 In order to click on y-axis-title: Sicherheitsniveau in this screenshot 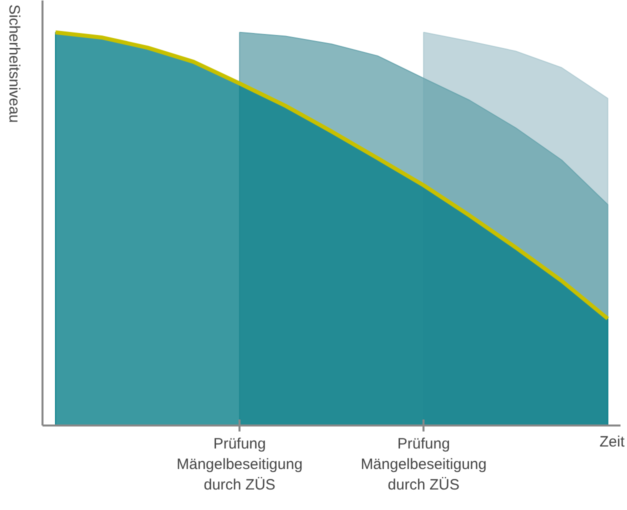, I will do `click(14, 63)`.